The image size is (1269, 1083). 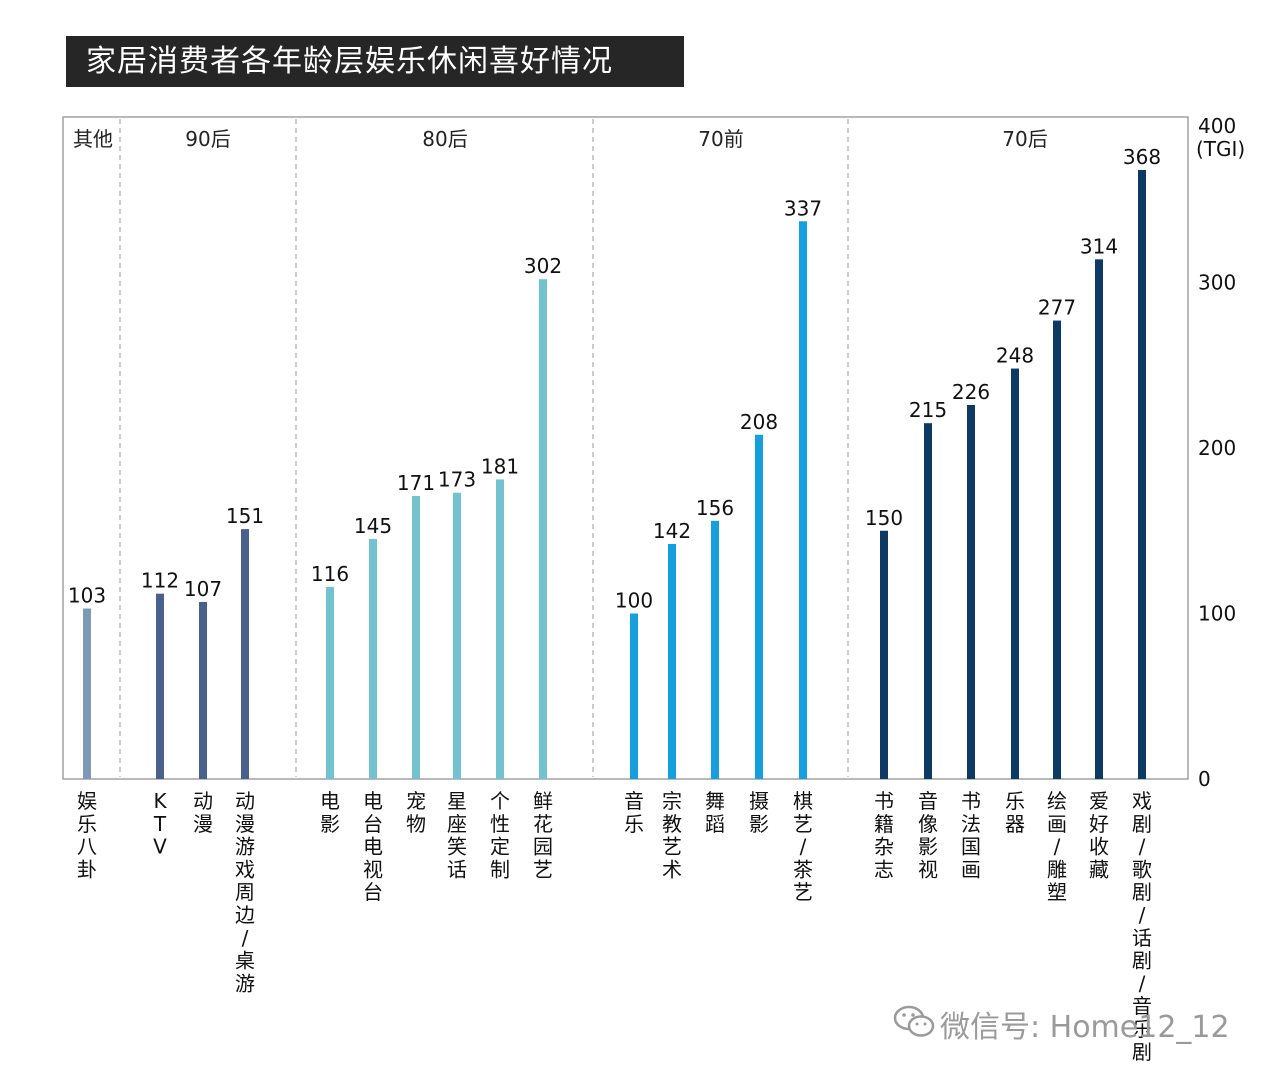 I want to click on category-label-1: 娱乐八卦, so click(x=87, y=835).